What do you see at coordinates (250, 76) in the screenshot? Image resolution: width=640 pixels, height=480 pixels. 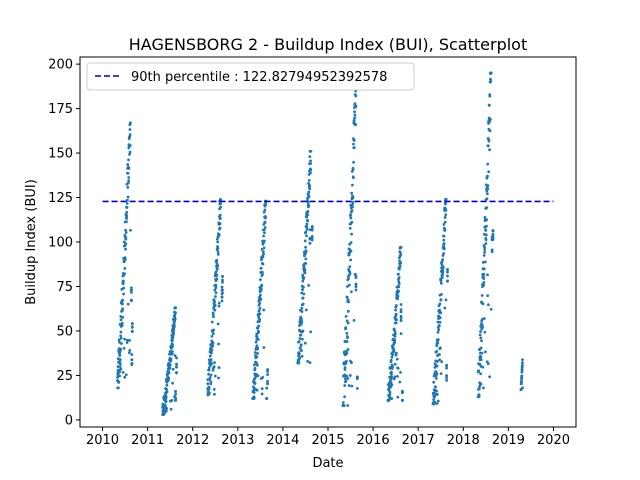 I see `legend: 90th percentile : 122.82794952392578` at bounding box center [250, 76].